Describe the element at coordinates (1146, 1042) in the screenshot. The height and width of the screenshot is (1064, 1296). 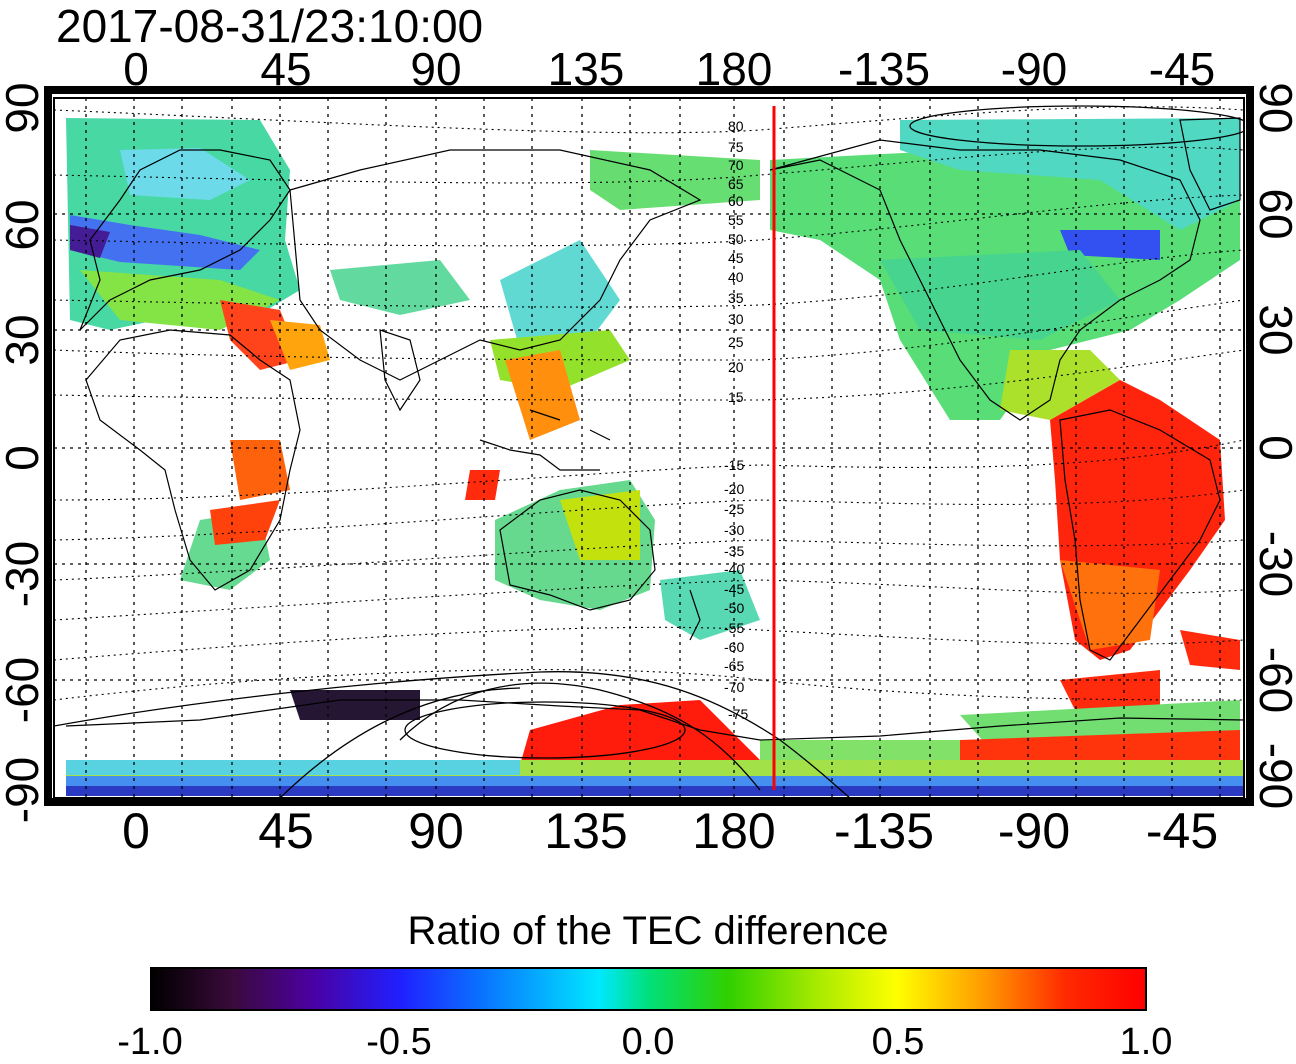
I see `colorbar-tick: 1.0` at that location.